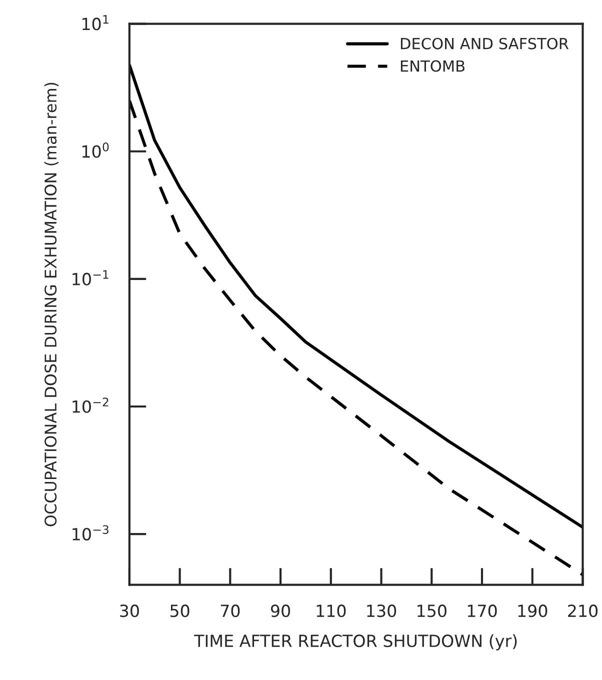  What do you see at coordinates (95, 150) in the screenshot?
I see `y-tick-label: 10$^{0}$` at bounding box center [95, 150].